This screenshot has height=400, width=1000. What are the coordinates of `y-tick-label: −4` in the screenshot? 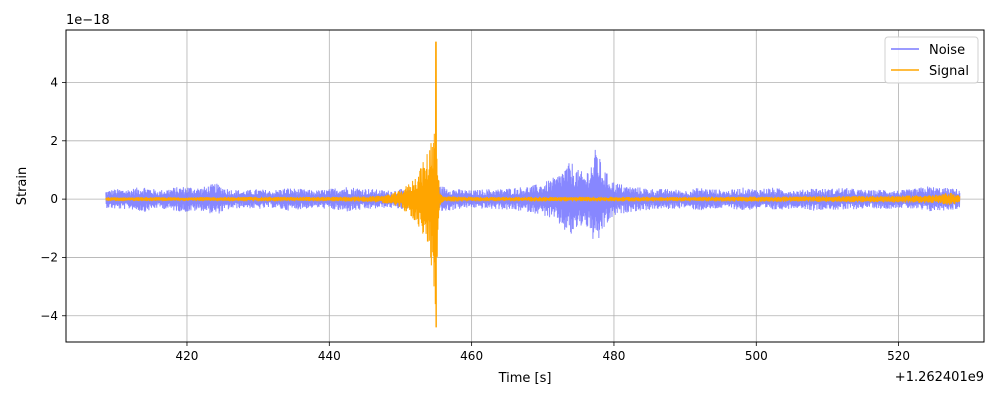 It's located at (49, 316).